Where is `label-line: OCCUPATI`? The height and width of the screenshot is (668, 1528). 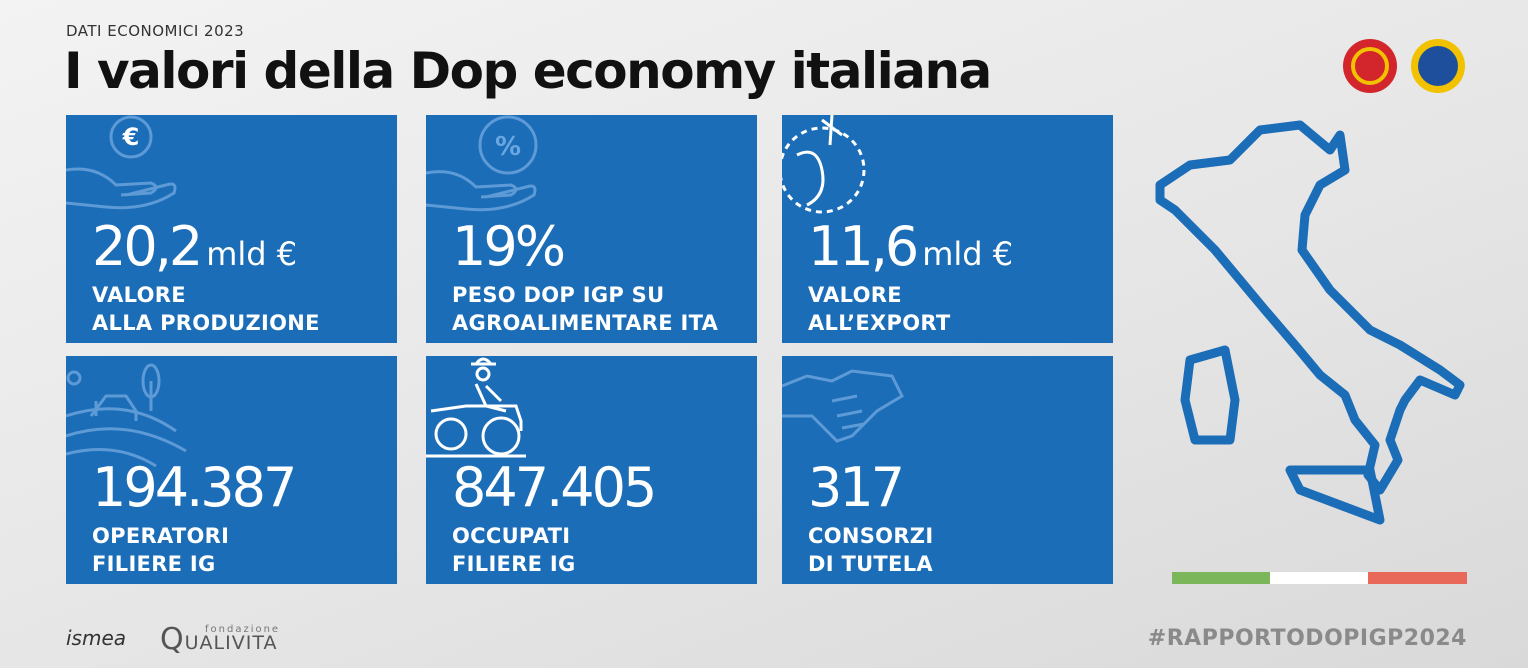 label-line: OCCUPATI is located at coordinates (511, 536).